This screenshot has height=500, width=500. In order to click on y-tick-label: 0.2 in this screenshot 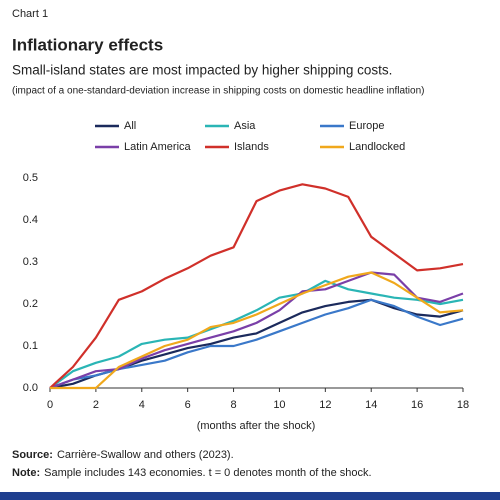, I will do `click(30, 304)`.